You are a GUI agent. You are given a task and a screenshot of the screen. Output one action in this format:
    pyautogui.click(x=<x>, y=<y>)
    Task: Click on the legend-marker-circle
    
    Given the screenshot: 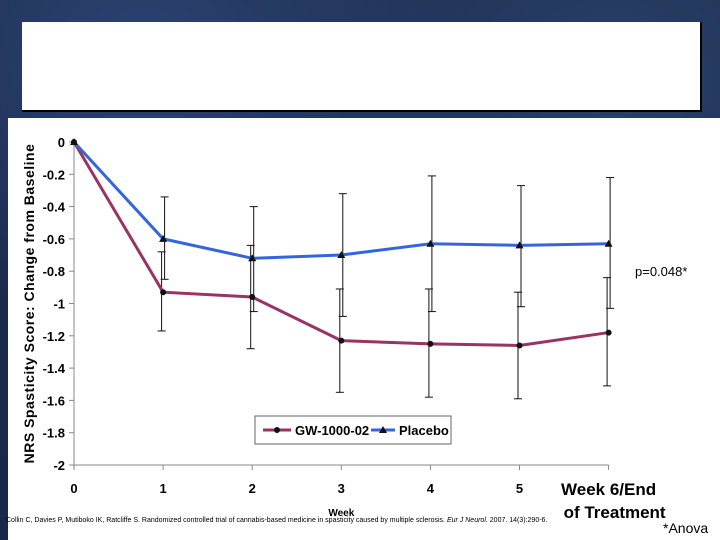 What is the action you would take?
    pyautogui.click(x=277, y=430)
    